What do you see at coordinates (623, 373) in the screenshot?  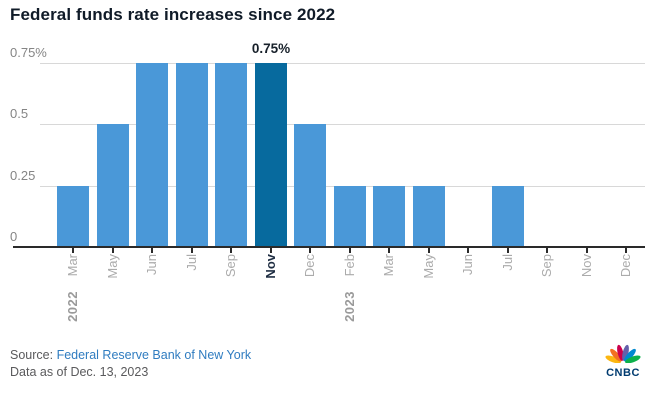 I see `cnbc-wordmark: CNBC` at bounding box center [623, 373].